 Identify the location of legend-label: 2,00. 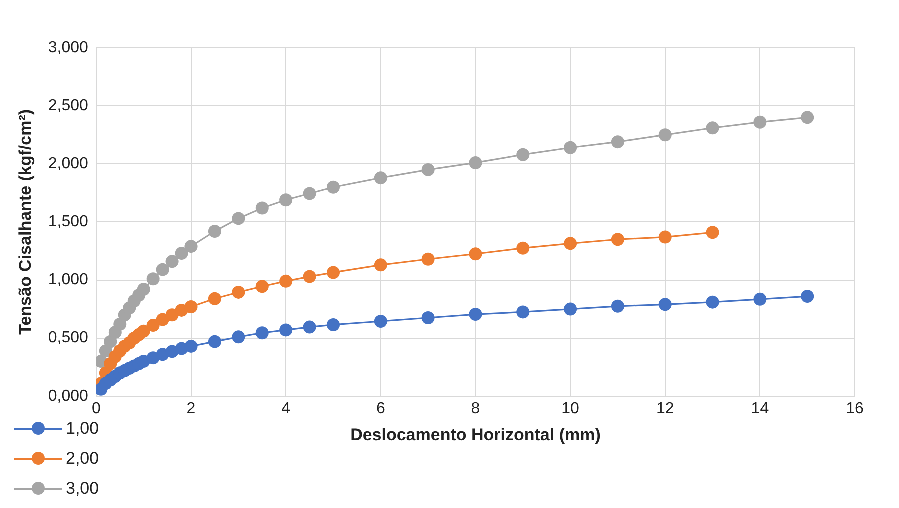
(83, 459).